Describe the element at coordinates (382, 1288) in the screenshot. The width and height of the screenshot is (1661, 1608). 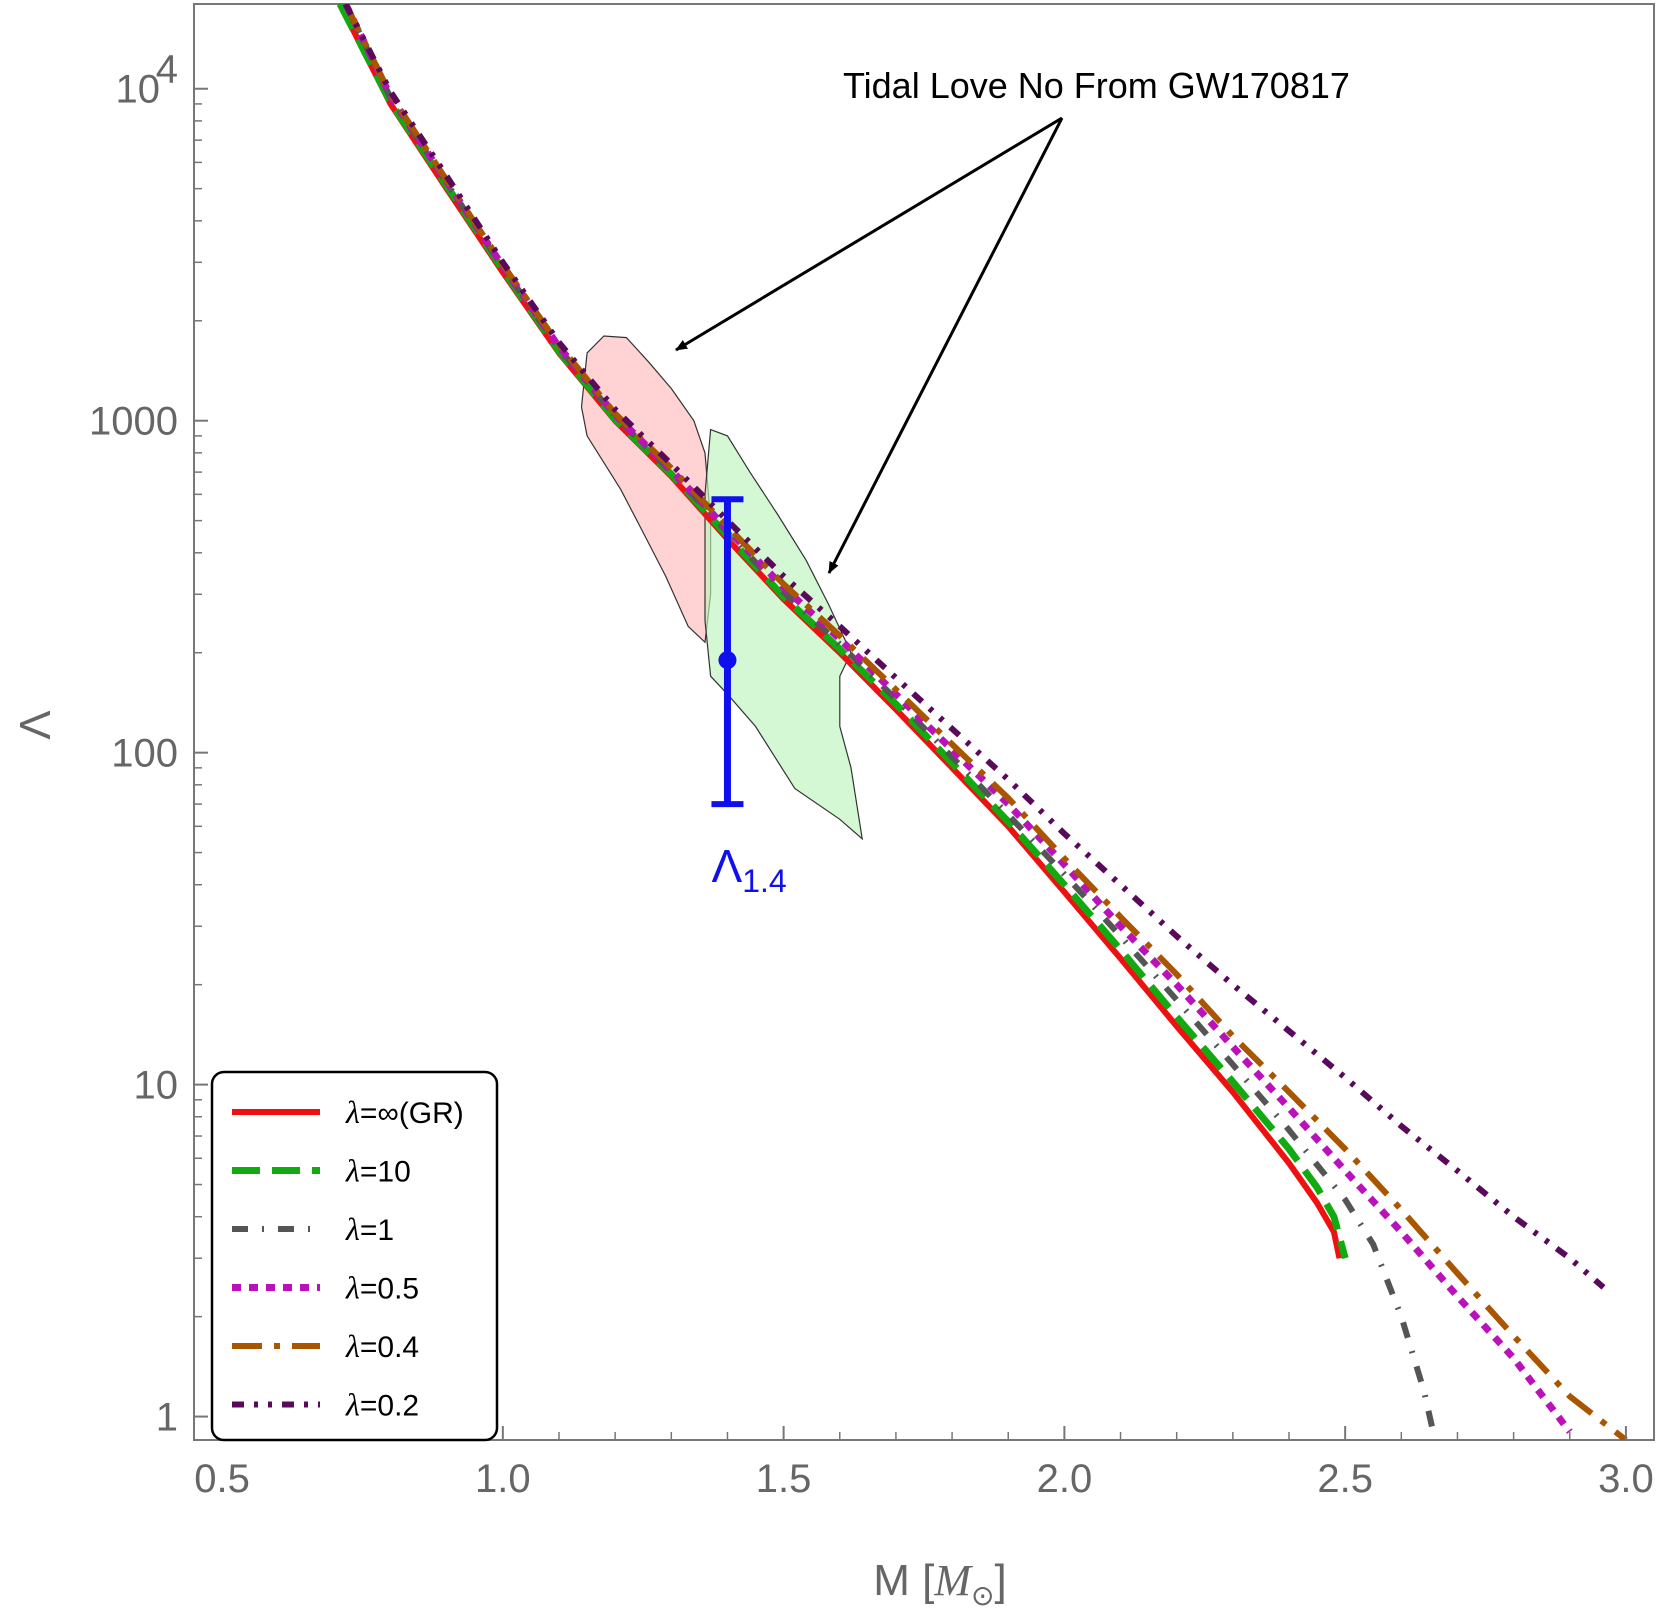
I see `legend-label-4: λ=0.5` at that location.